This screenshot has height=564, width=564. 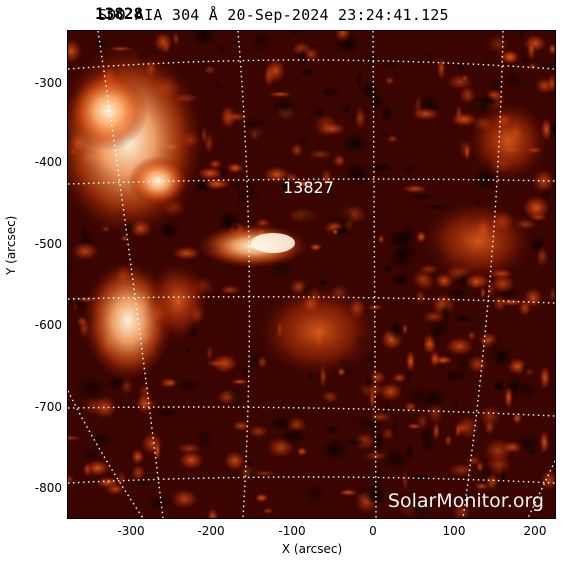 What do you see at coordinates (48, 83) in the screenshot?
I see `y-tick-label: -300` at bounding box center [48, 83].